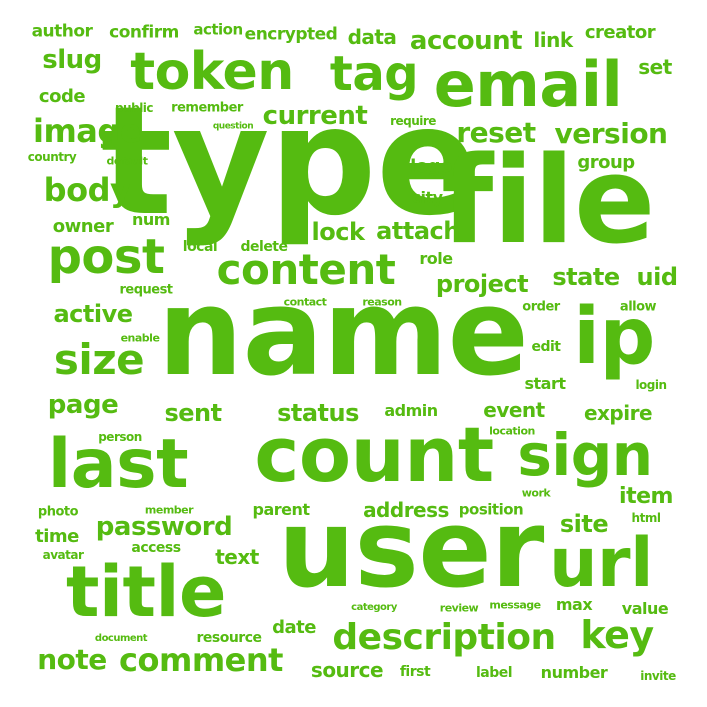 This screenshot has width=707, height=707. I want to click on word-user: user, so click(411, 549).